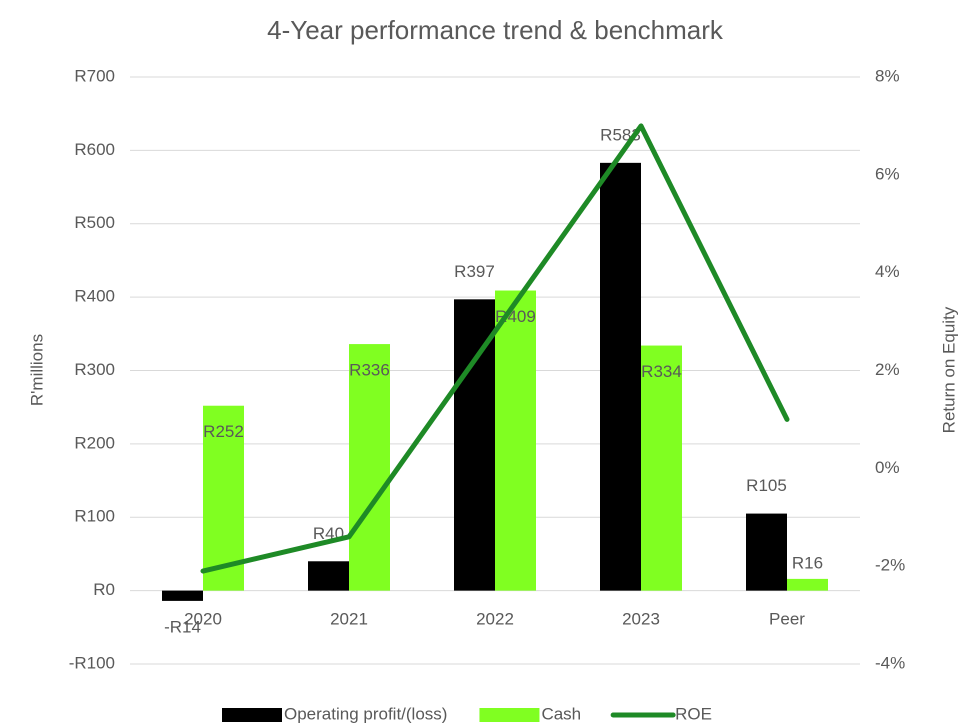 The width and height of the screenshot is (978, 727). I want to click on y-tick-label: R300, so click(94, 369).